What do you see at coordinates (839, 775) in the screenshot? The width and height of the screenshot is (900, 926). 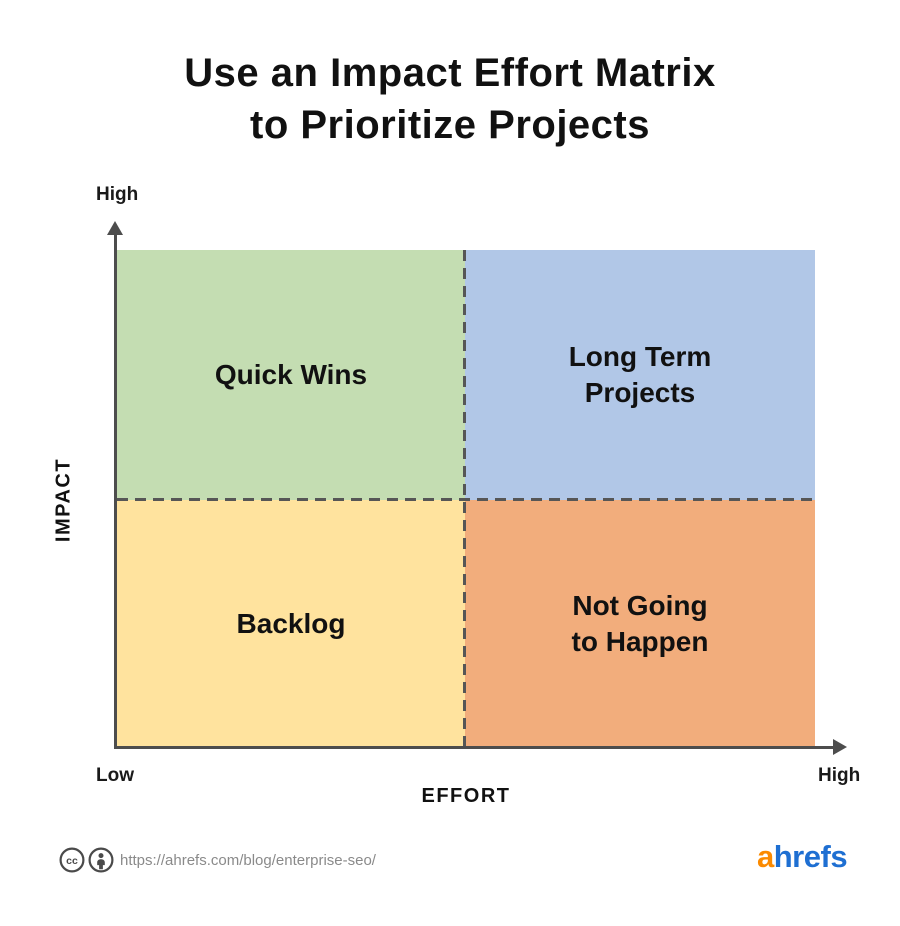 I see `x-axis-high-label: High` at bounding box center [839, 775].